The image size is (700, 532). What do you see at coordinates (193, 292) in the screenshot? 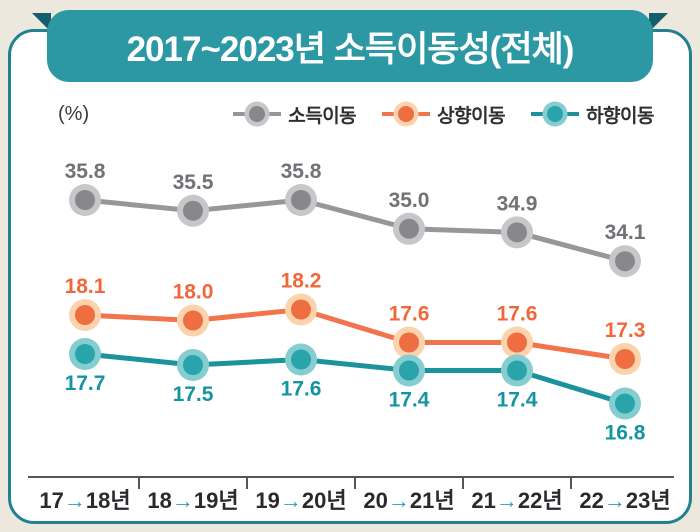
I see `value-label: 18.0` at bounding box center [193, 292].